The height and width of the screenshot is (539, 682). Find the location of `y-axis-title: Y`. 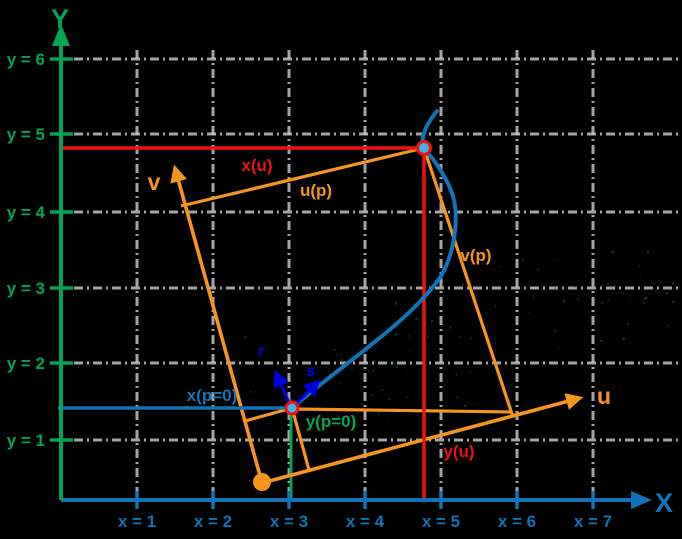

y-axis-title: Y is located at coordinates (60, 19).